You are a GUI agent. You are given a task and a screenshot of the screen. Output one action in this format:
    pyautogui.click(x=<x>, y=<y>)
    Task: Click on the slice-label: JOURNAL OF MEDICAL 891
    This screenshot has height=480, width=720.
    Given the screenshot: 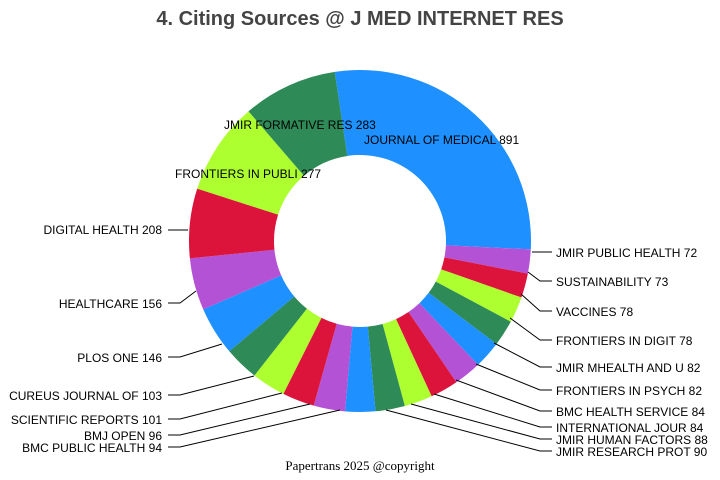 What is the action you would take?
    pyautogui.click(x=441, y=140)
    